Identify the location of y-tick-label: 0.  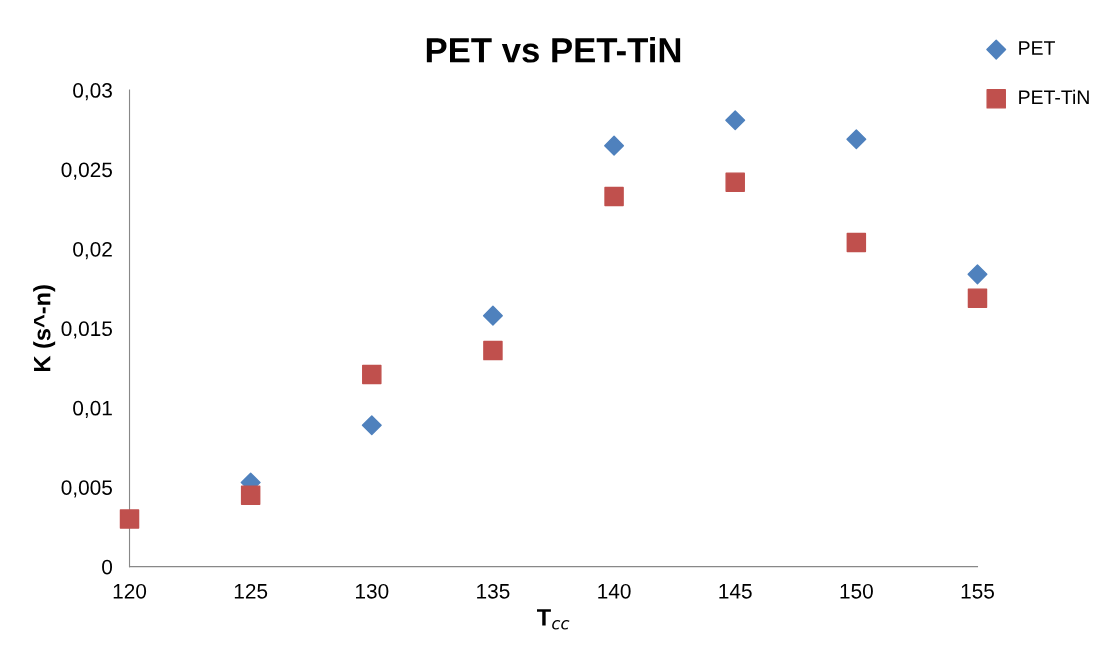
(107, 567).